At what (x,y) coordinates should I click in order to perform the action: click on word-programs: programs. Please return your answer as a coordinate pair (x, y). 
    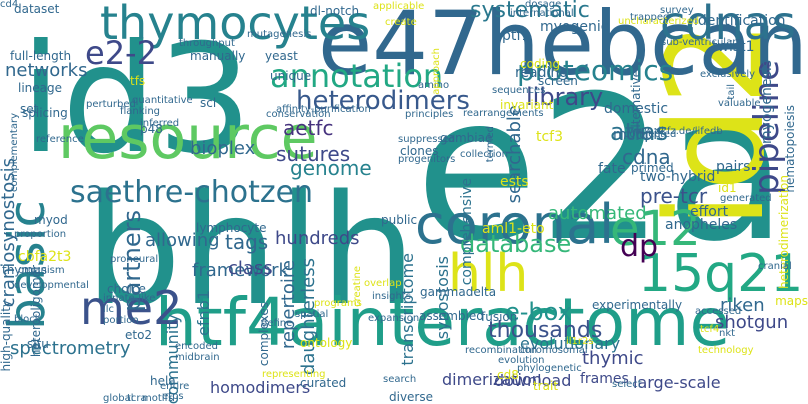
    Looking at the image, I should click on (338, 303).